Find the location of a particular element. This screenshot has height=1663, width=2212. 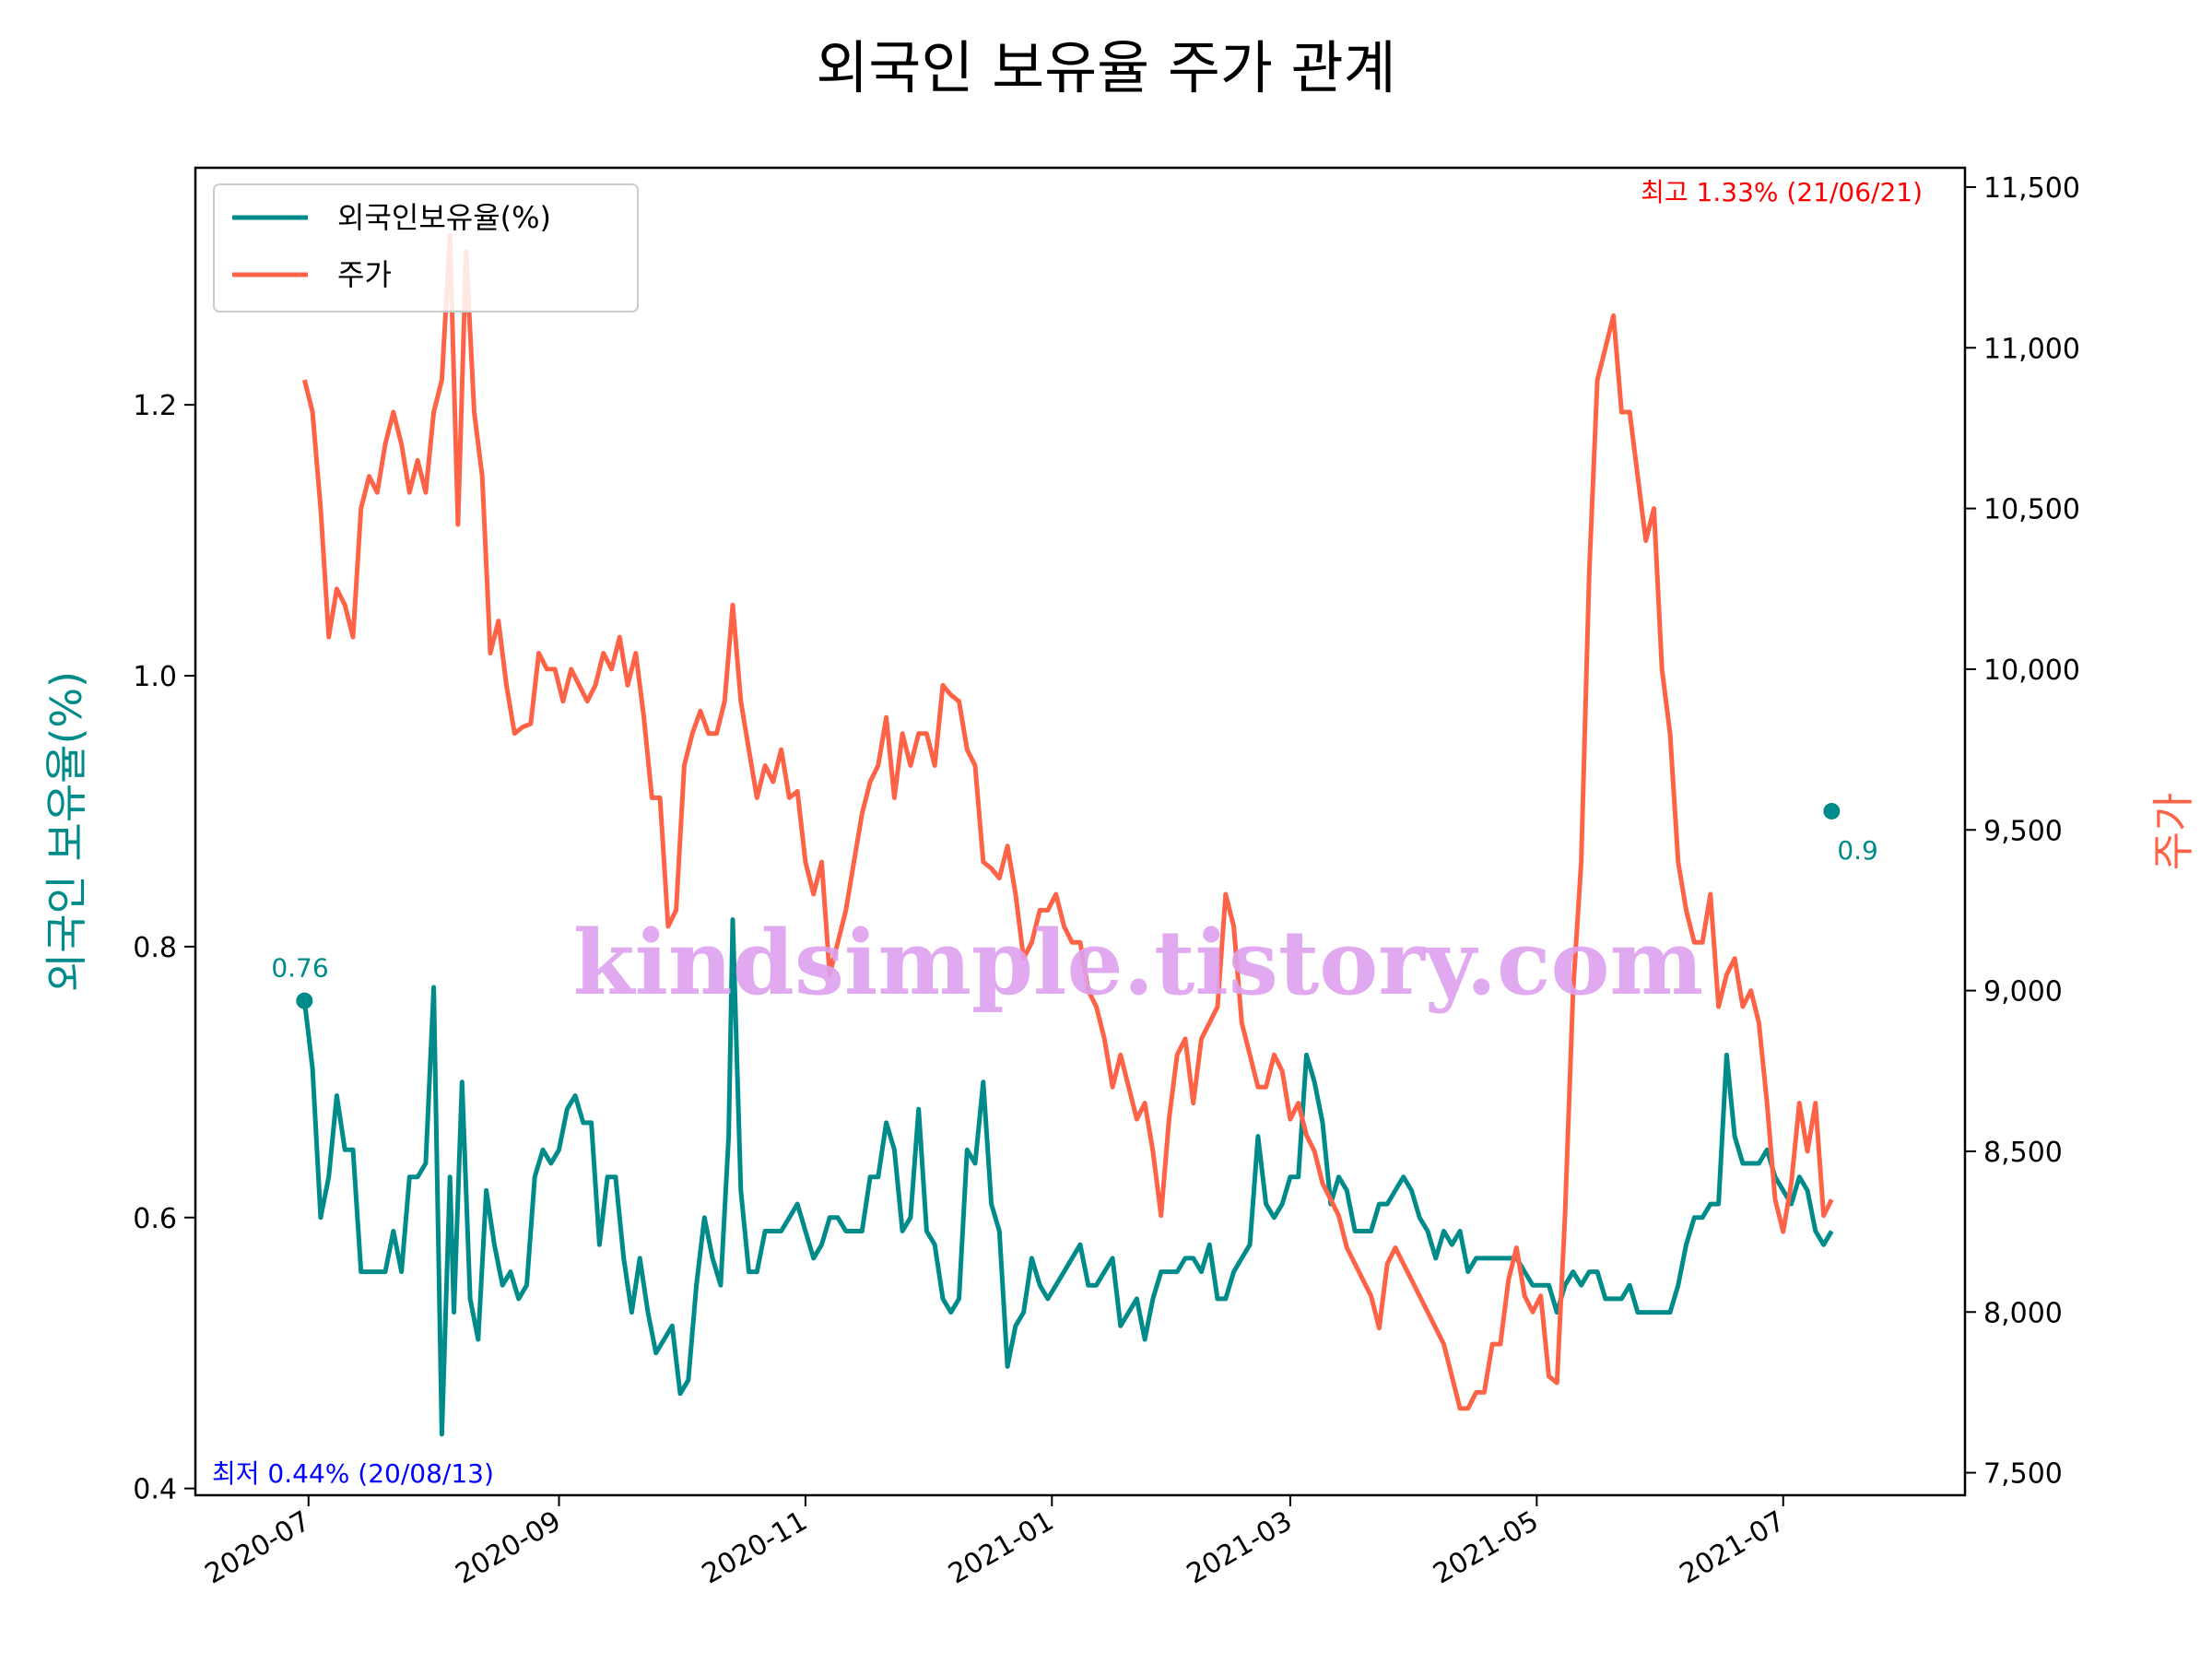

x-tick-label: 2021-03 is located at coordinates (1240, 1548).